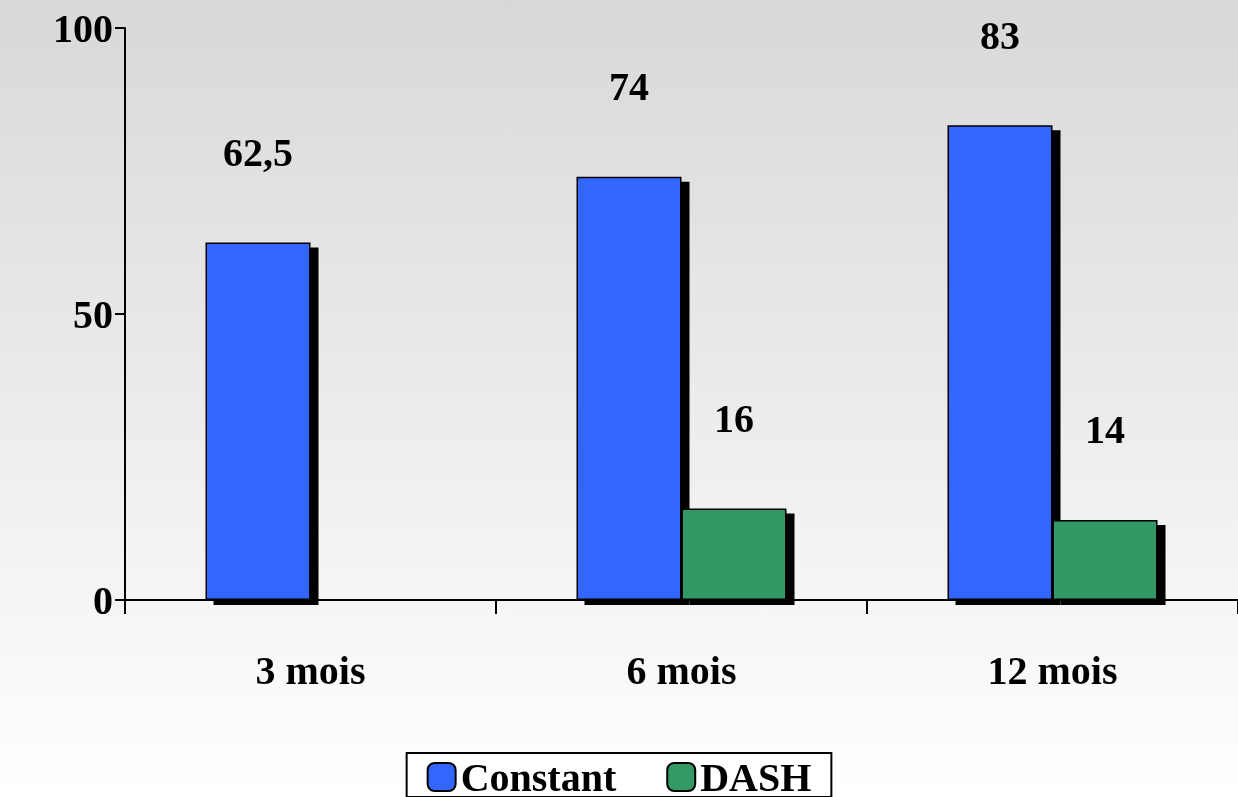 This screenshot has height=797, width=1238. I want to click on x-tick-label: 3 mois, so click(310, 670).